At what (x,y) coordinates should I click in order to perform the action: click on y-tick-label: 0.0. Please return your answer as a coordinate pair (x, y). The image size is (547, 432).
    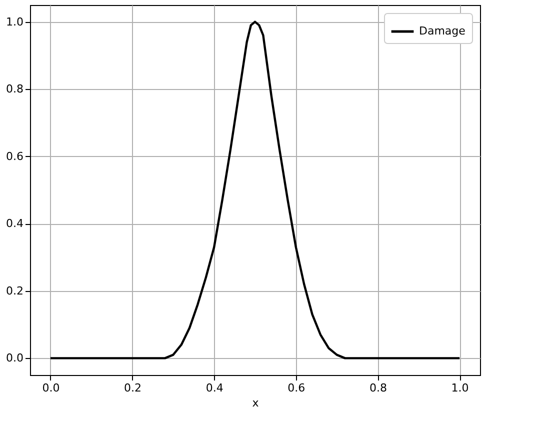
    Looking at the image, I should click on (15, 358).